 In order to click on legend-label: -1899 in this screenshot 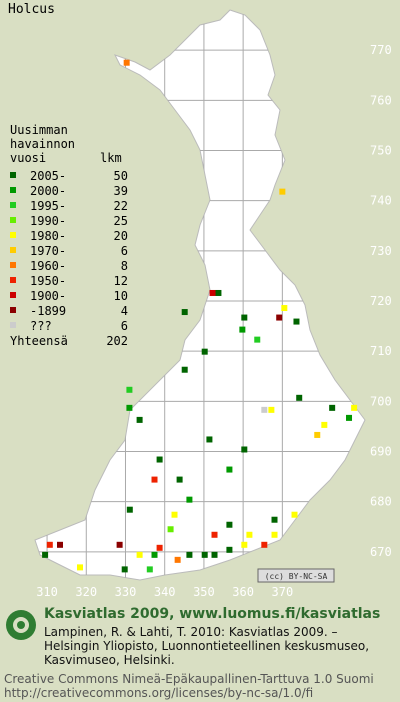, I will do `click(48, 311)`.